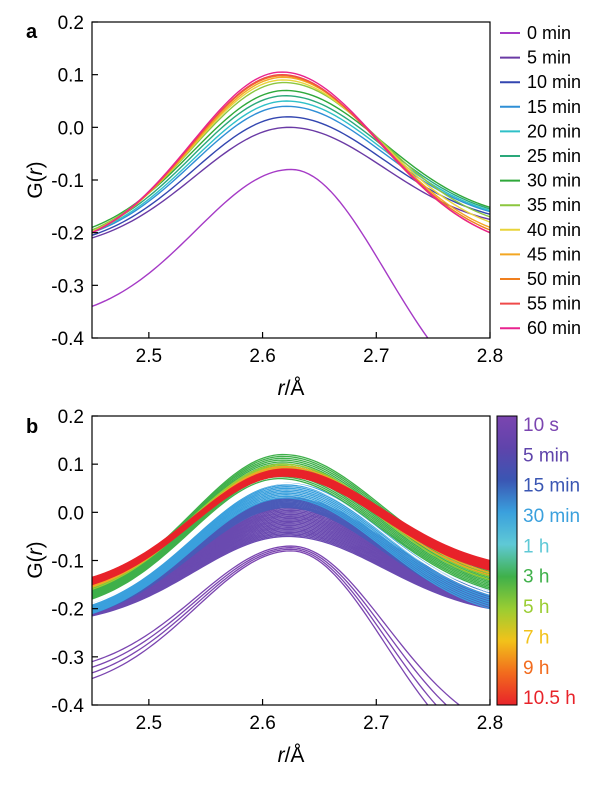 The width and height of the screenshot is (608, 791). What do you see at coordinates (549, 33) in the screenshot?
I see `legend-label: 0 min` at bounding box center [549, 33].